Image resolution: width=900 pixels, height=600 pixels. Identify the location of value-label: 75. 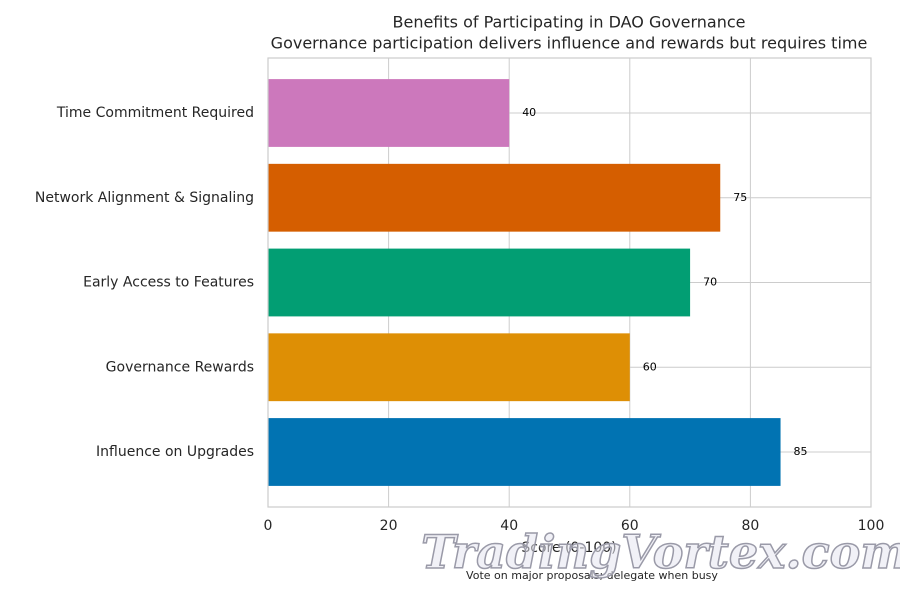
(740, 197).